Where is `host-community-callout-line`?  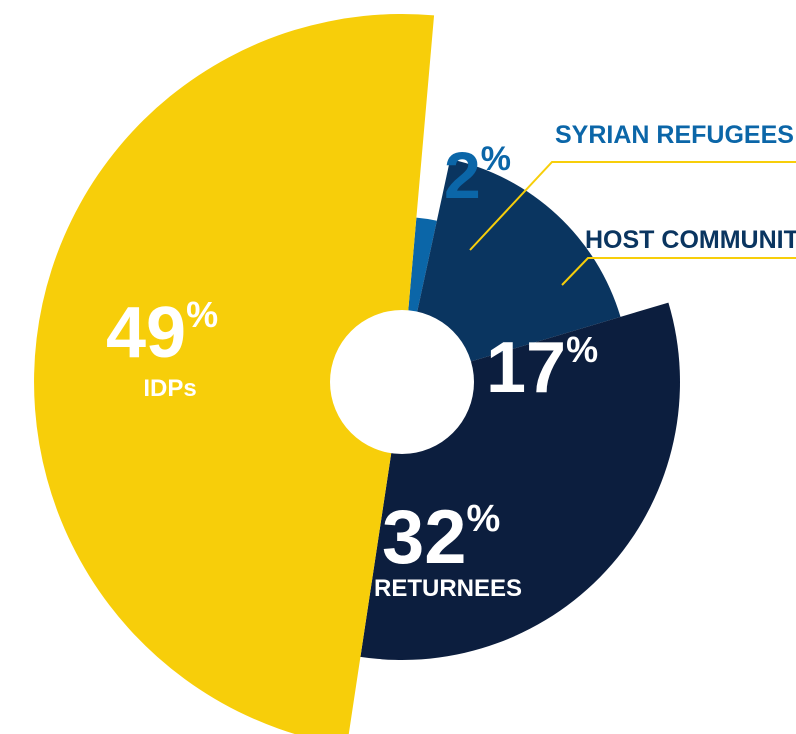
host-community-callout-line is located at coordinates (678, 271).